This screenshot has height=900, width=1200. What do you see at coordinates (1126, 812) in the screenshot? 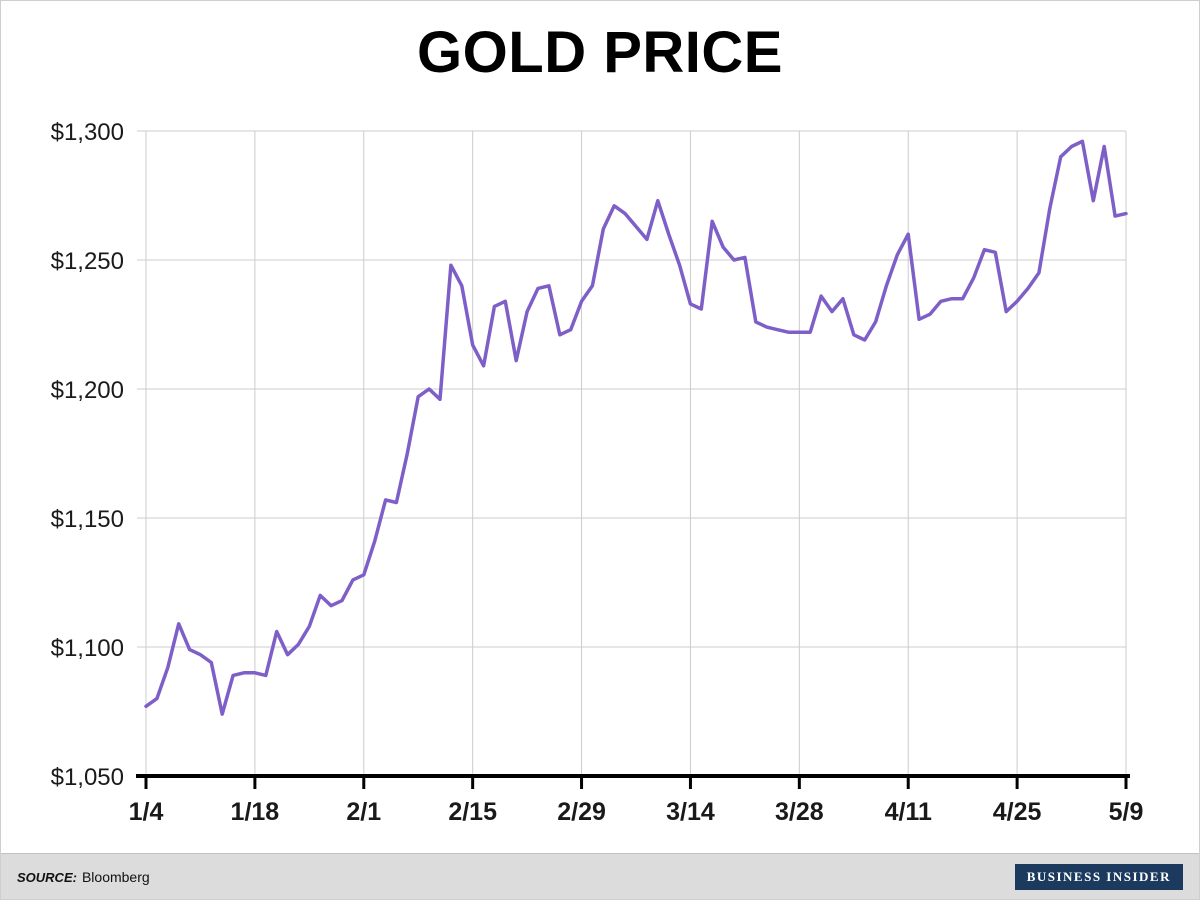
I see `x-tick-label: 5/9` at bounding box center [1126, 812].